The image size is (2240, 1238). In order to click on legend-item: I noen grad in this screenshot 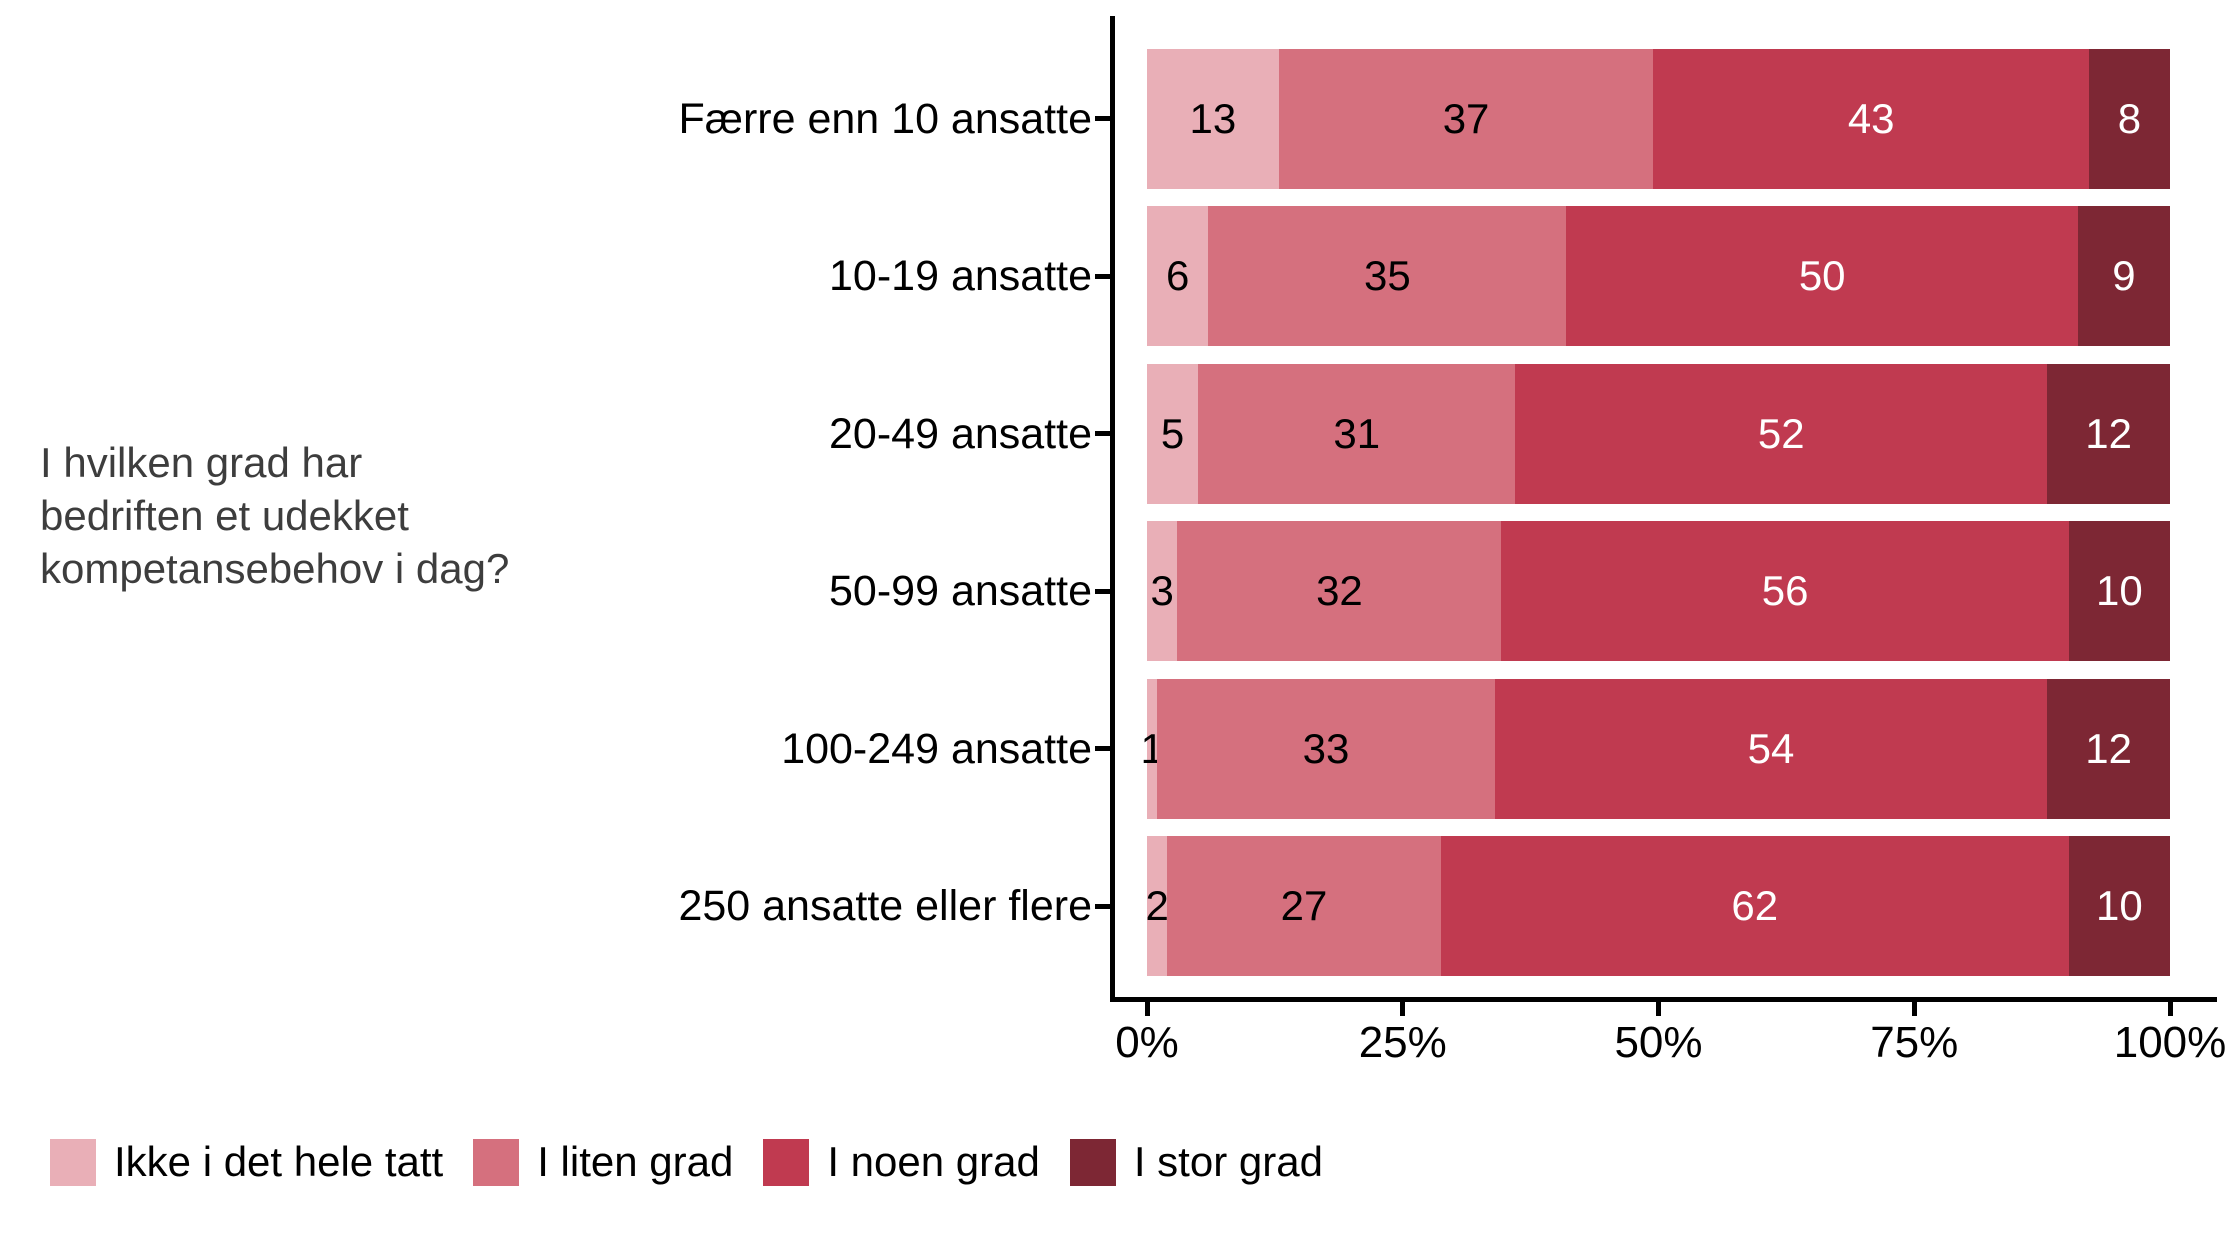, I will do `click(901, 1162)`.